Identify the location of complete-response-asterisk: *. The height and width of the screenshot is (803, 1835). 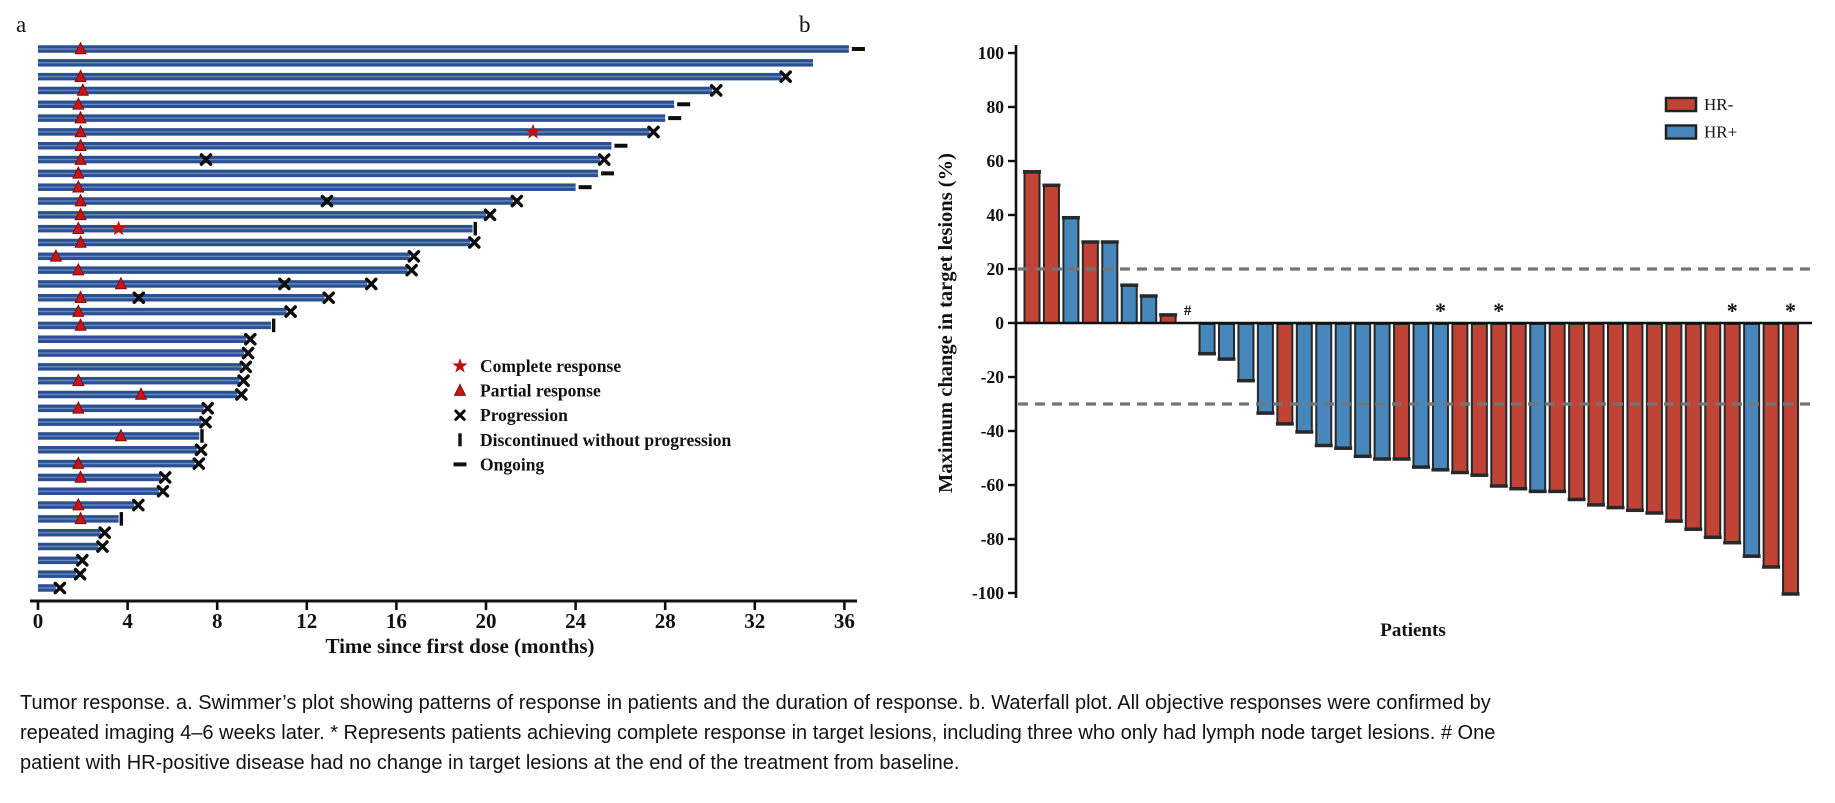
(1440, 310).